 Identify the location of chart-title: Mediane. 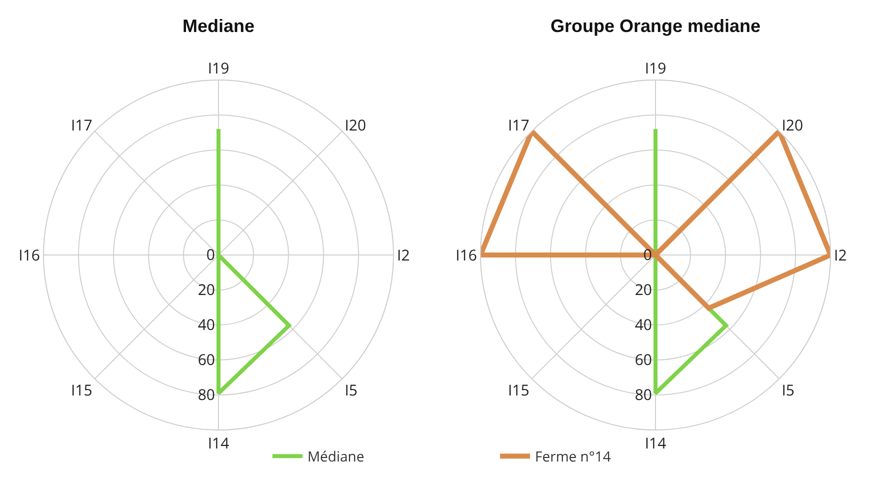
(218, 26).